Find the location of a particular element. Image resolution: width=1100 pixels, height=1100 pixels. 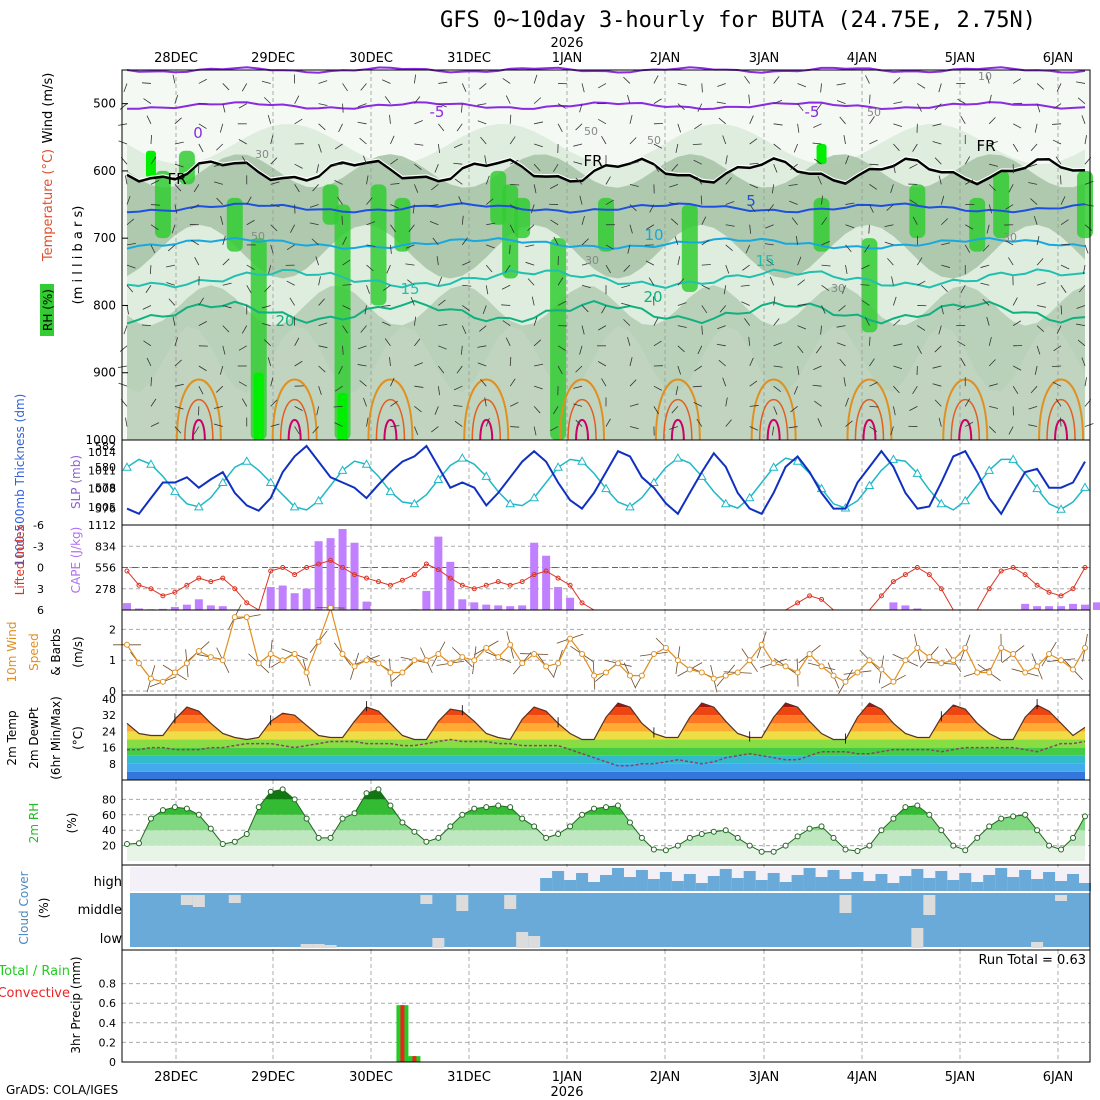

rh2m-tick-label: 20 is located at coordinates (109, 846).